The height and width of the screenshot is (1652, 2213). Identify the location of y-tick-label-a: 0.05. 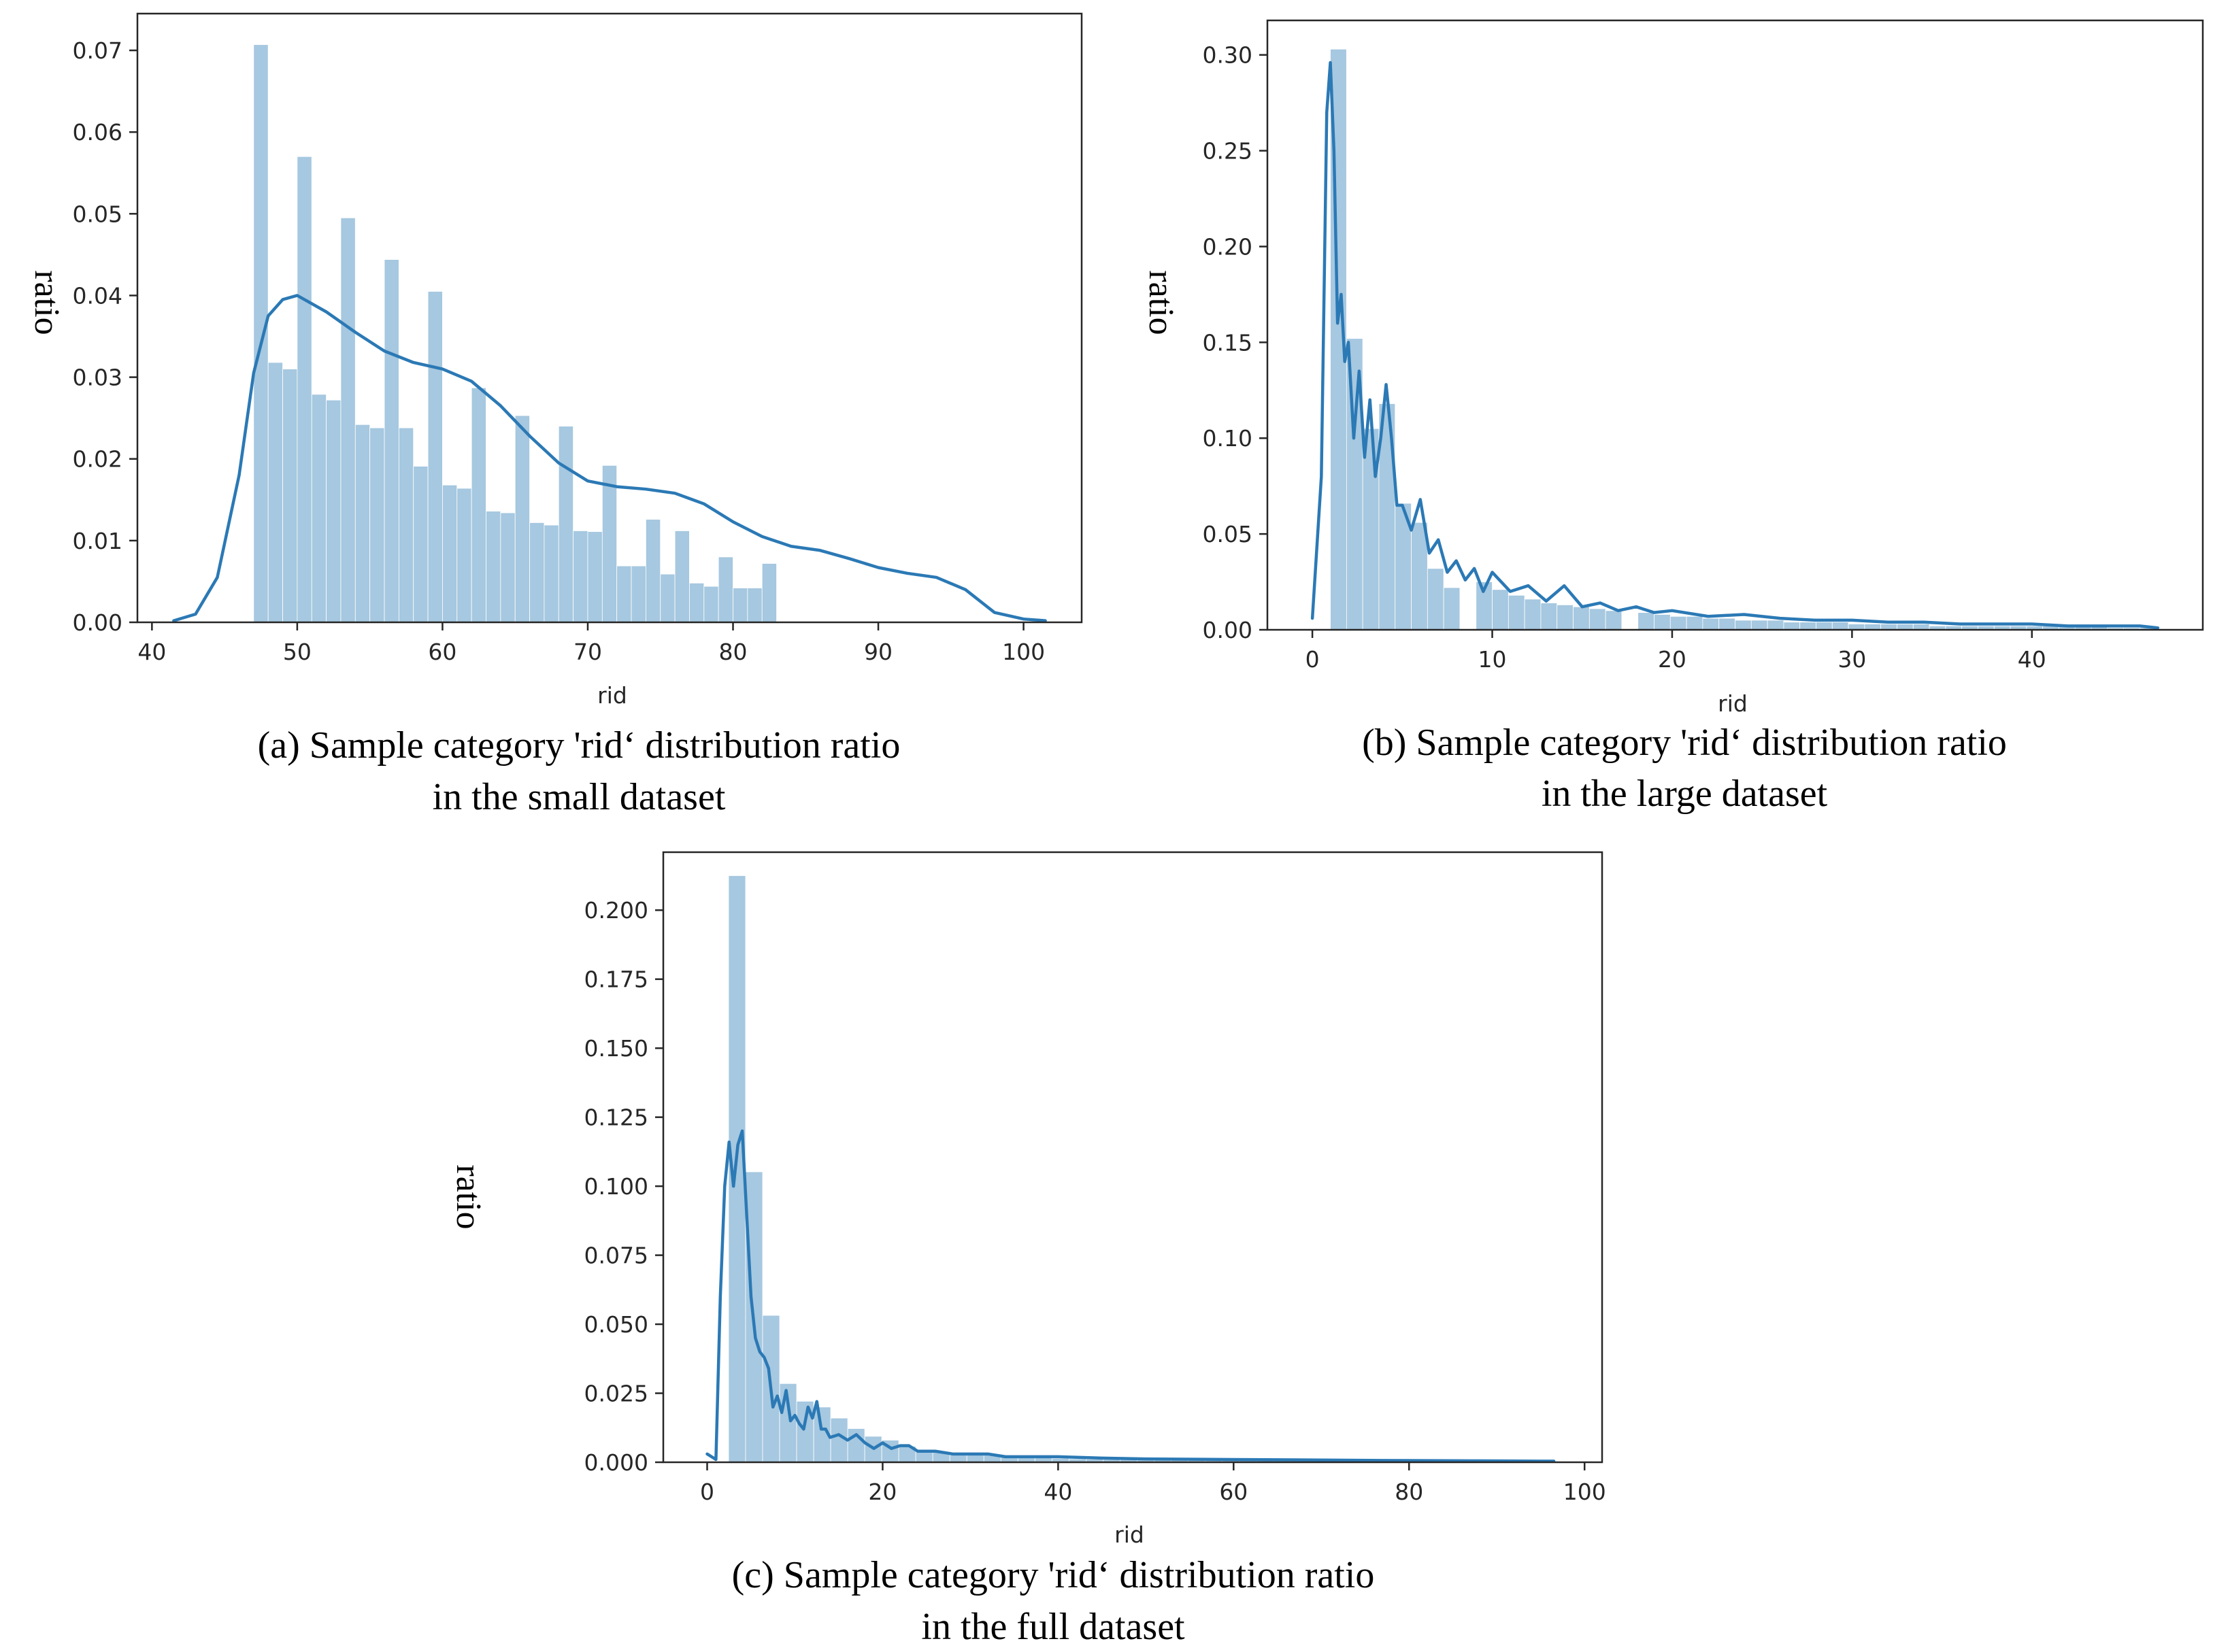
(97, 214).